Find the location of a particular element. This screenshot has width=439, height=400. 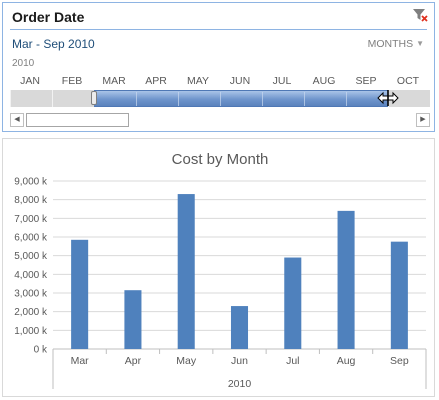

y-tick-label: 3,000 k is located at coordinates (31, 294).